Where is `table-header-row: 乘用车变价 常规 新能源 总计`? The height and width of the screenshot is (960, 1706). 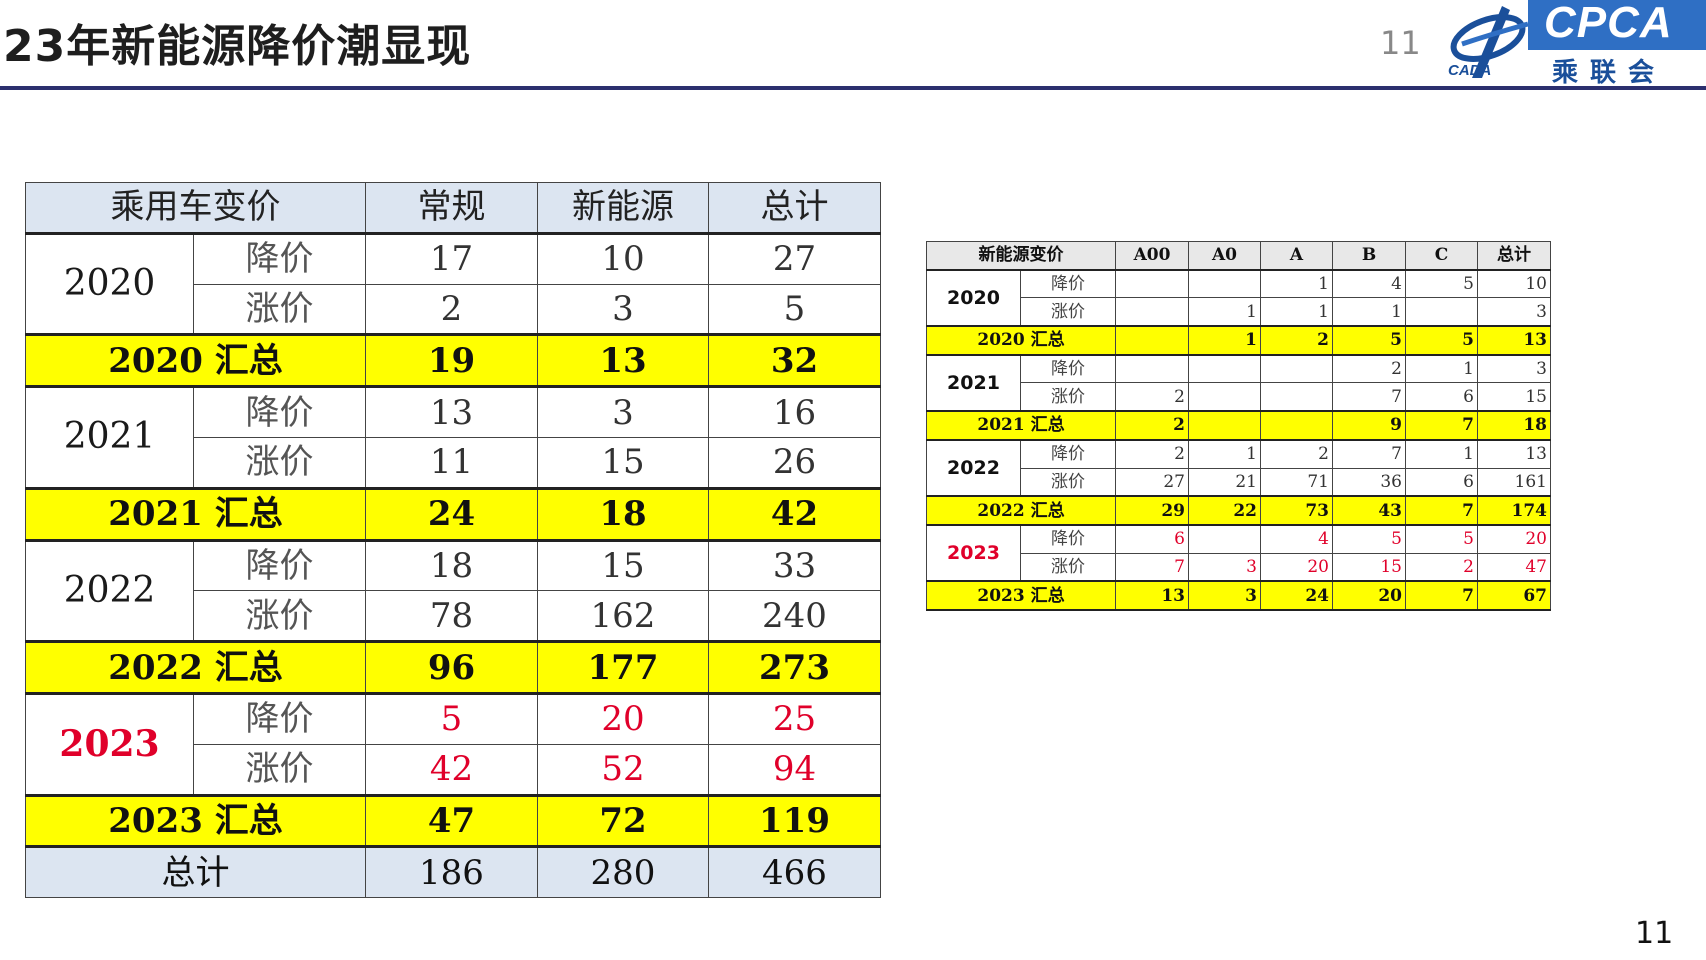
table-header-row: 乘用车变价 常规 新能源 总计 is located at coordinates (453, 208).